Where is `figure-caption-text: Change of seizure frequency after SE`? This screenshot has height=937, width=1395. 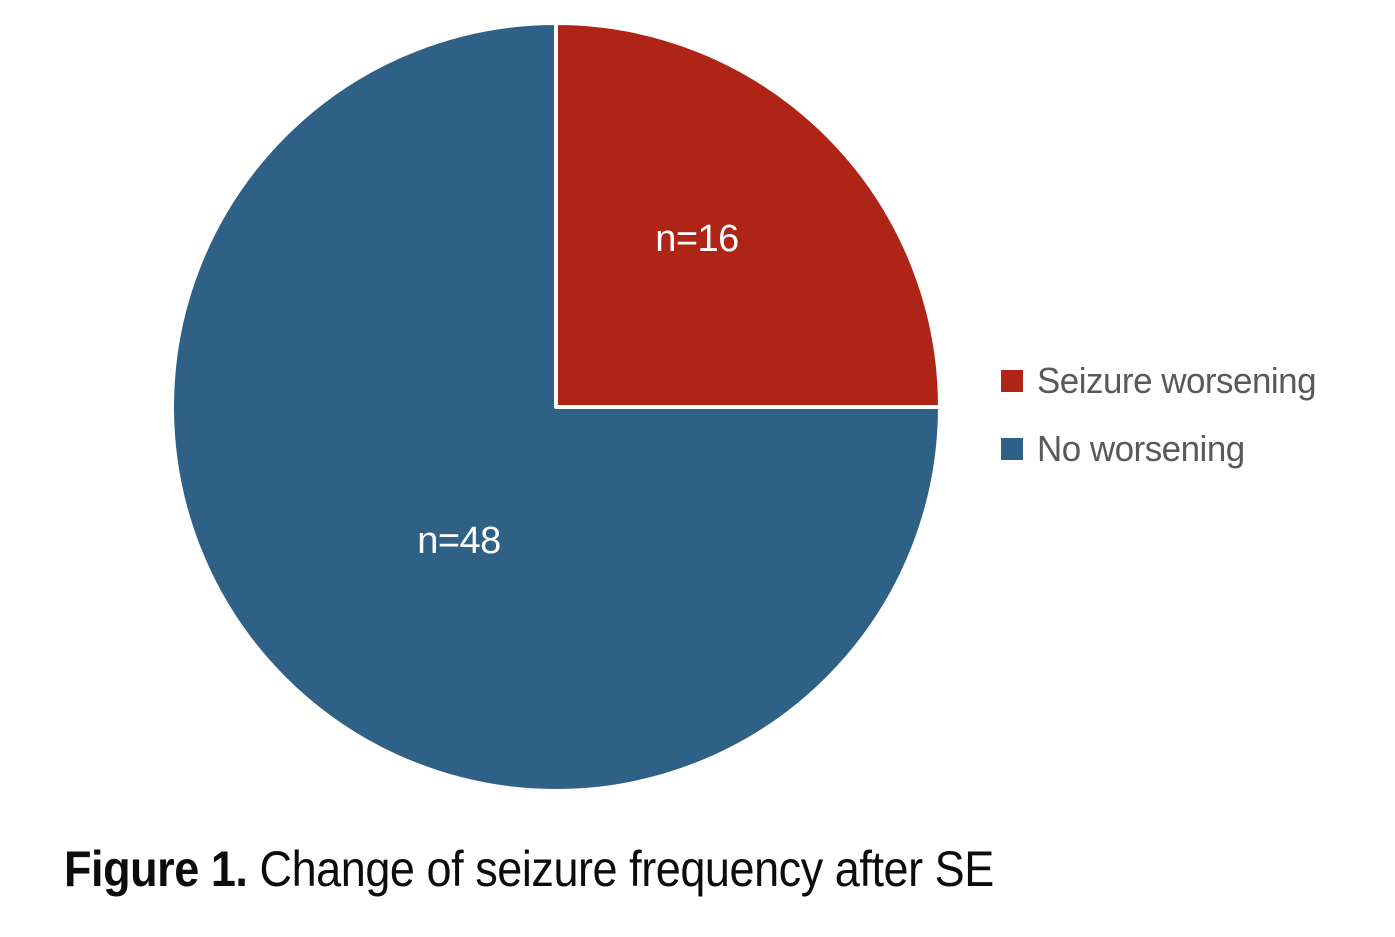 figure-caption-text: Change of seizure frequency after SE is located at coordinates (627, 869).